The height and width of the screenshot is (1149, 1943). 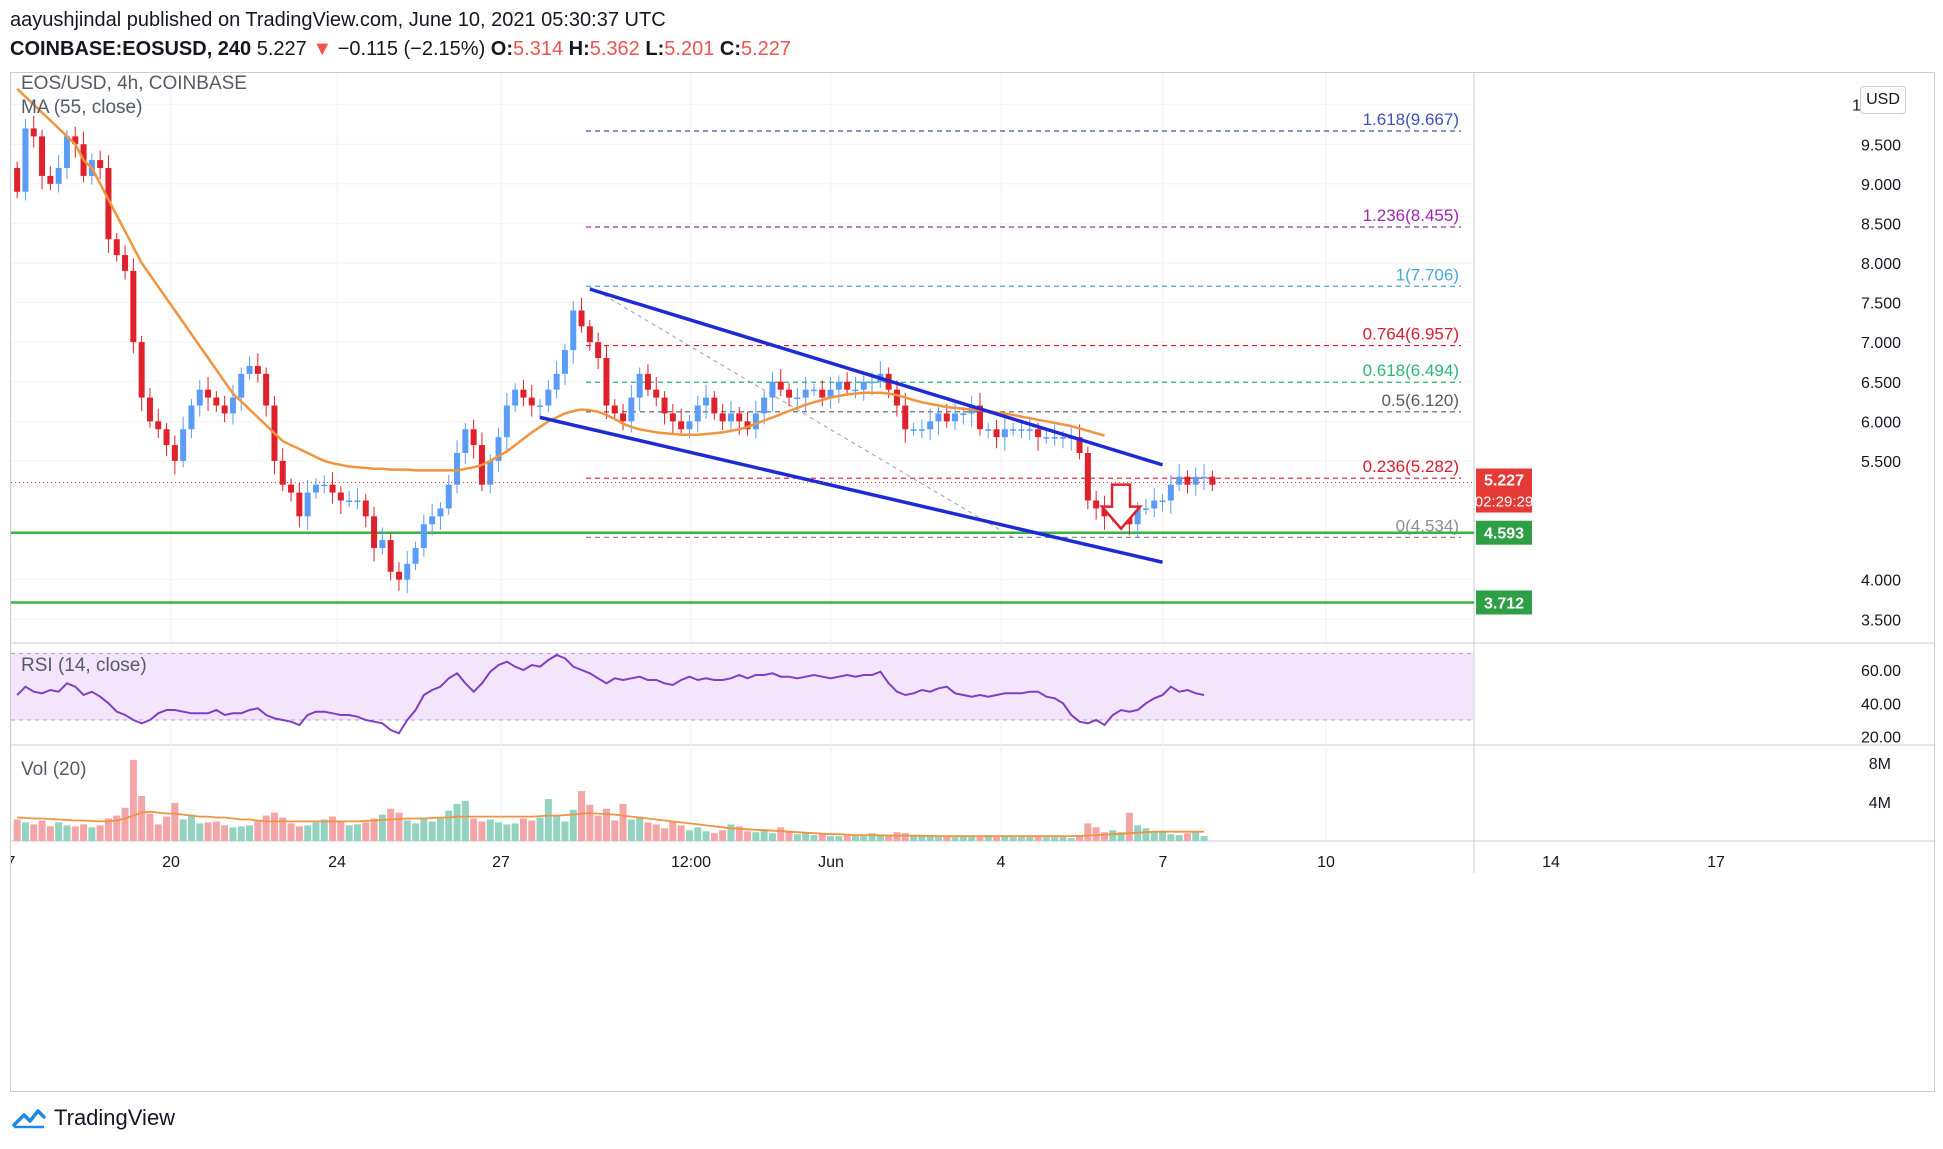 I want to click on high-label: H:, so click(x=579, y=49).